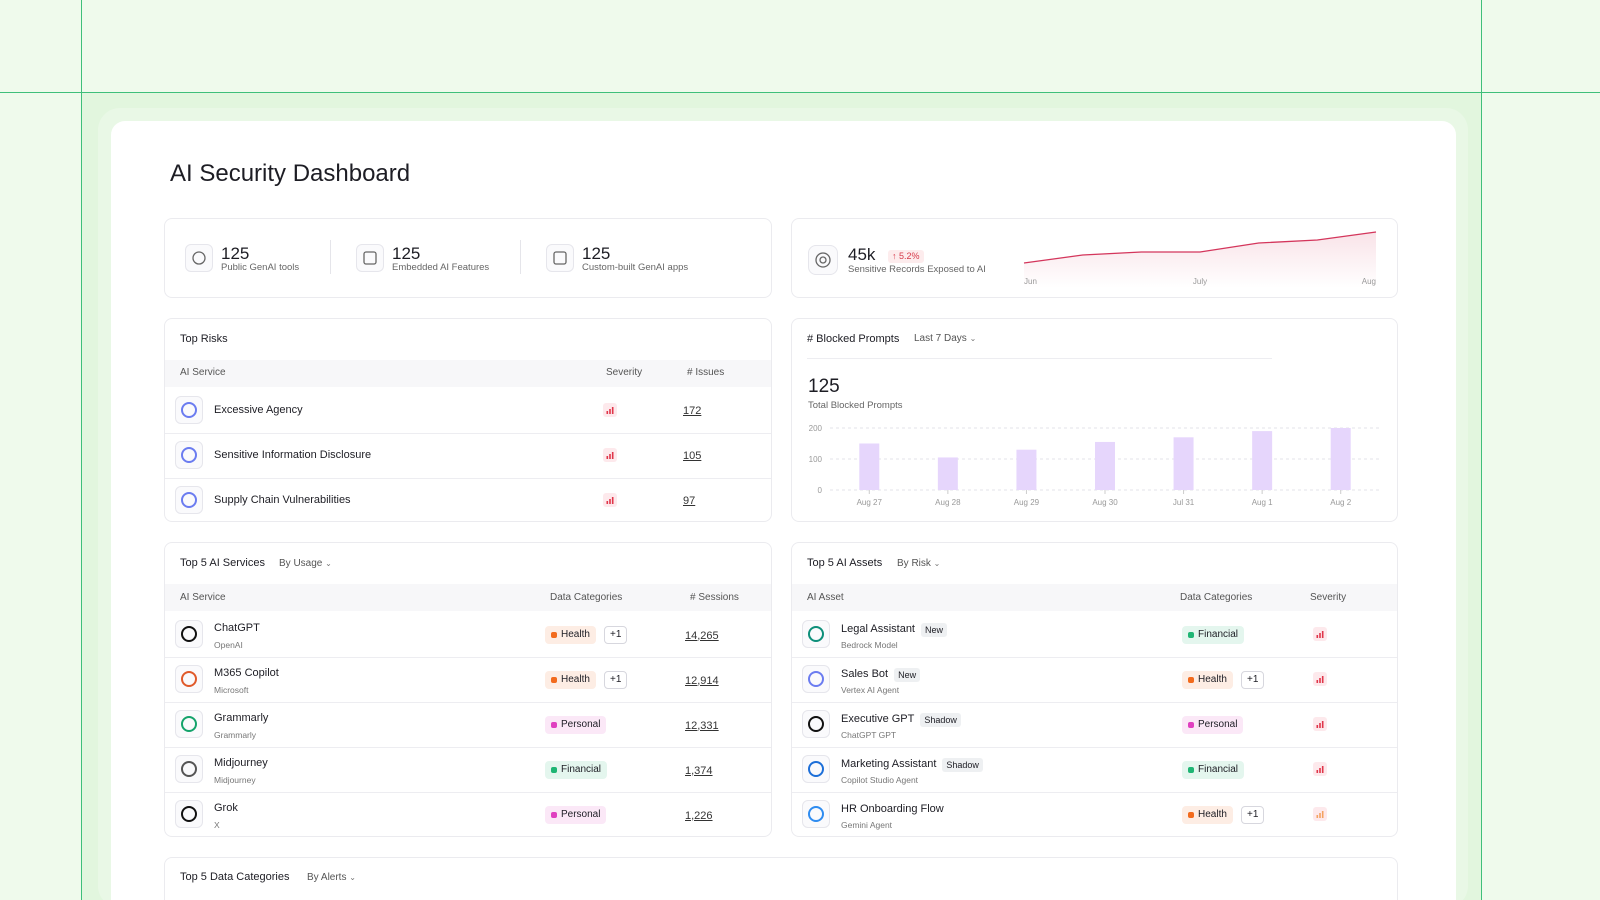 The image size is (1600, 900). Describe the element at coordinates (702, 680) in the screenshot. I see `session-count: 12,914` at that location.